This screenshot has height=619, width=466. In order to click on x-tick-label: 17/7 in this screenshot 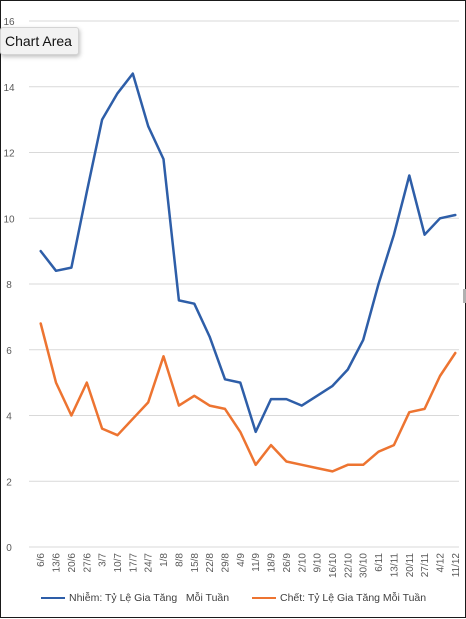, I will do `click(133, 563)`.